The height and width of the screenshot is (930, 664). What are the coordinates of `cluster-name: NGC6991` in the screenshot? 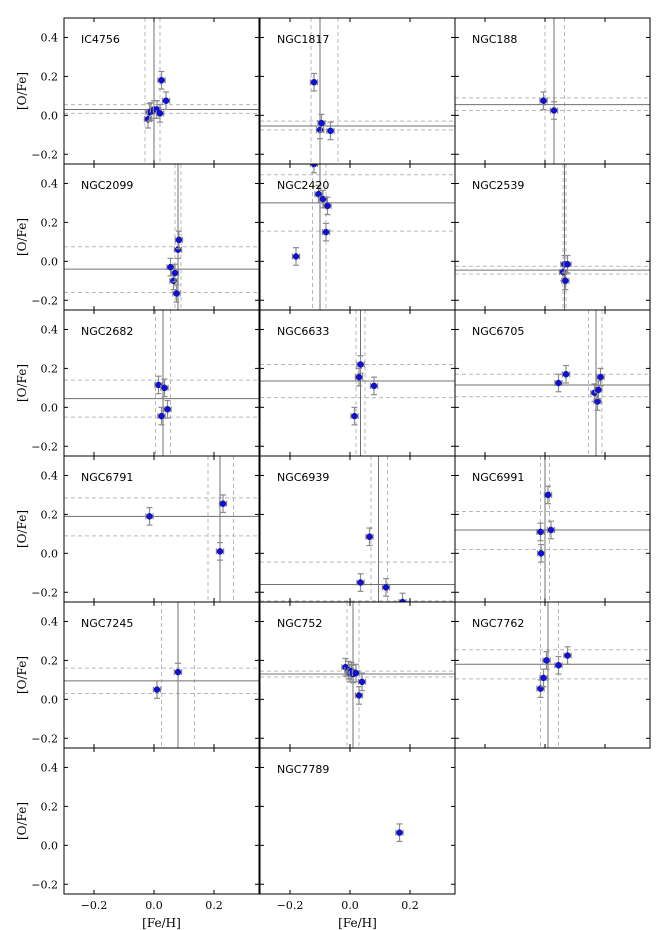 It's located at (498, 477).